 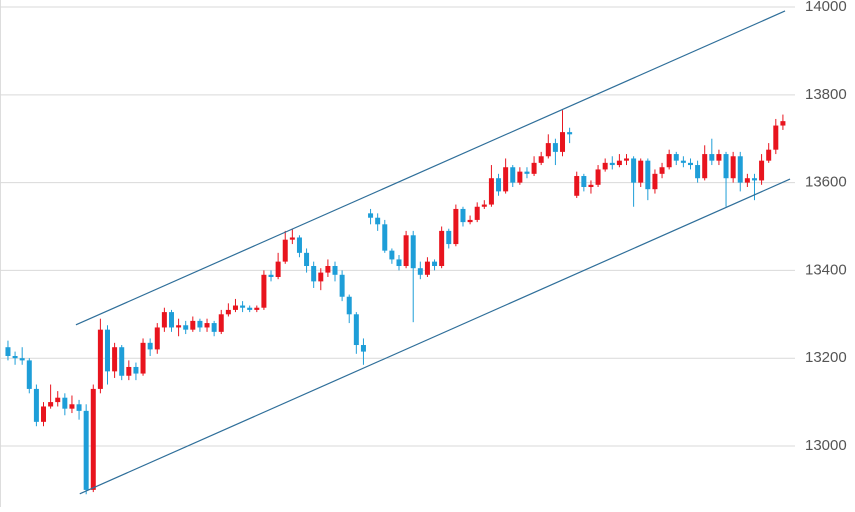 I want to click on y-tick-label: 13000, so click(x=826, y=445).